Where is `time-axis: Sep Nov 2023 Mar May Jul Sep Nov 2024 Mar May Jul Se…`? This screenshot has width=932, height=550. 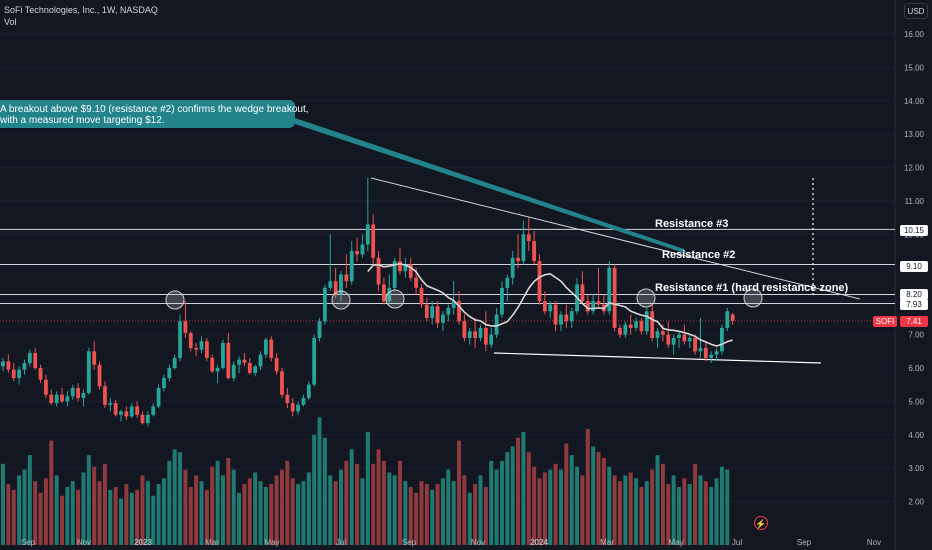
time-axis: Sep Nov 2023 Mar May Jul Sep Nov 2024 Mar May Jul Se… is located at coordinates (451, 542).